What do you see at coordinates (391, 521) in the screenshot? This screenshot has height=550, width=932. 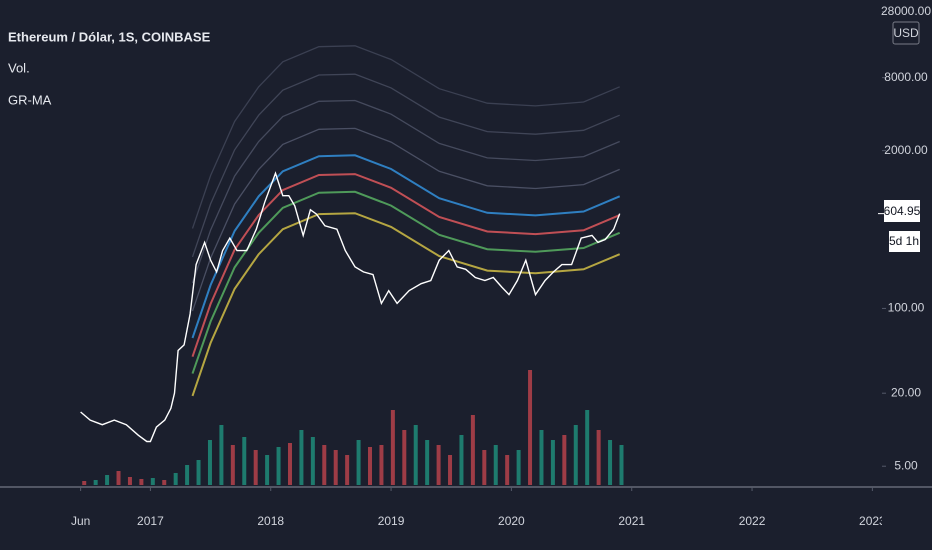 I see `x-tick-label: 2019` at bounding box center [391, 521].